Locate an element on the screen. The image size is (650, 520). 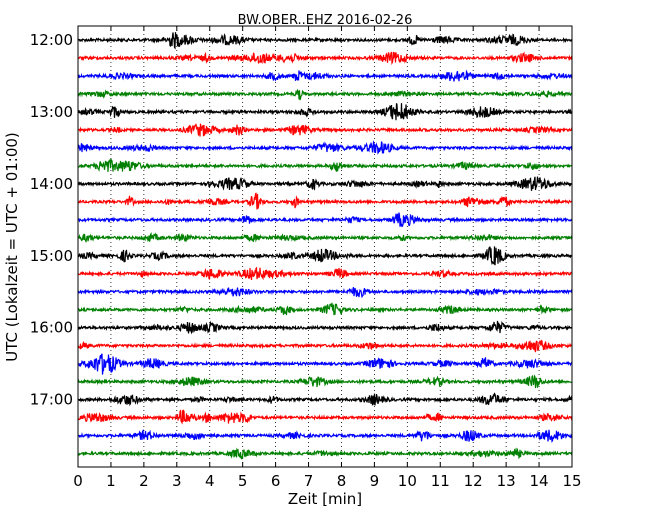
x-tick-label-11: 11 is located at coordinates (440, 481).